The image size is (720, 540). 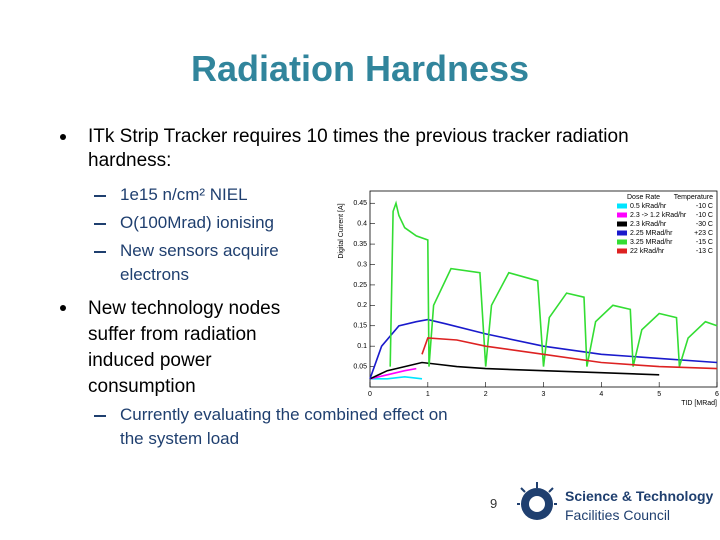 I want to click on legend-header: Dose Rate, so click(x=643, y=197).